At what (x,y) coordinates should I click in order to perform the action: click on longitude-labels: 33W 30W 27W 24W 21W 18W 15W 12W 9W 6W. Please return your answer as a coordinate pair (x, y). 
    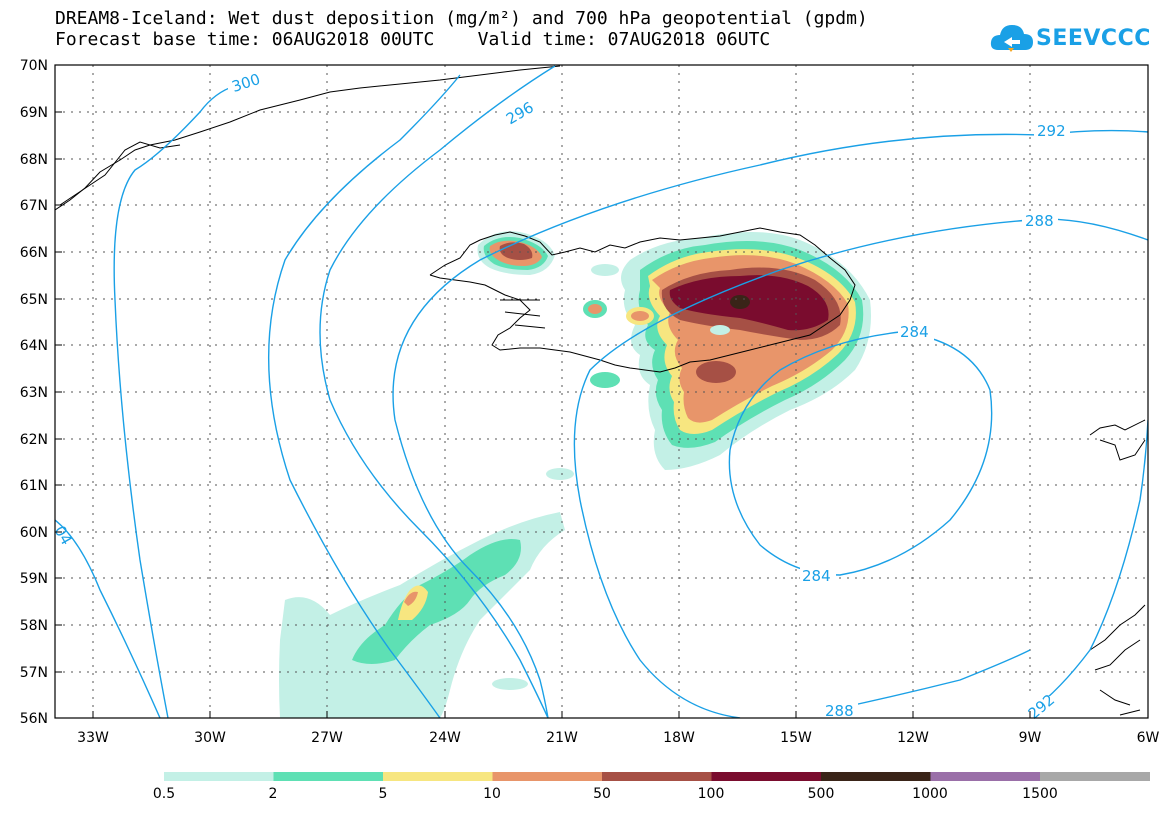
    Looking at the image, I should click on (618, 738).